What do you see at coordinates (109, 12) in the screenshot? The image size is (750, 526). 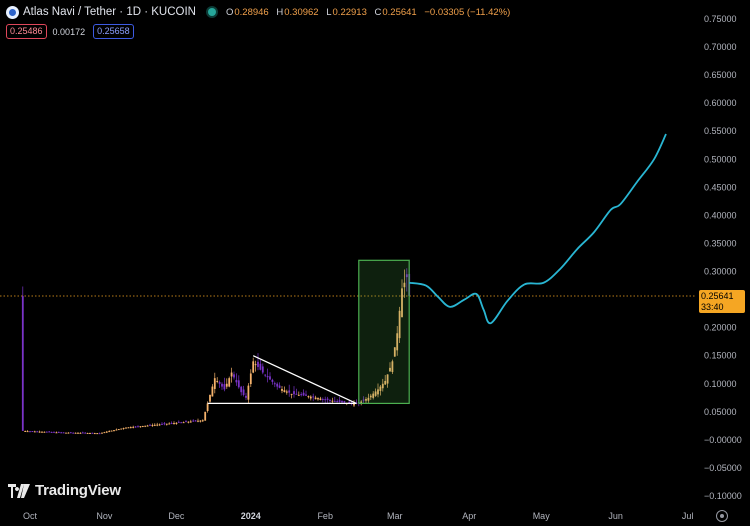 I see `symbol-title: Atlas Navi / Tether · 1D · KUCOIN` at bounding box center [109, 12].